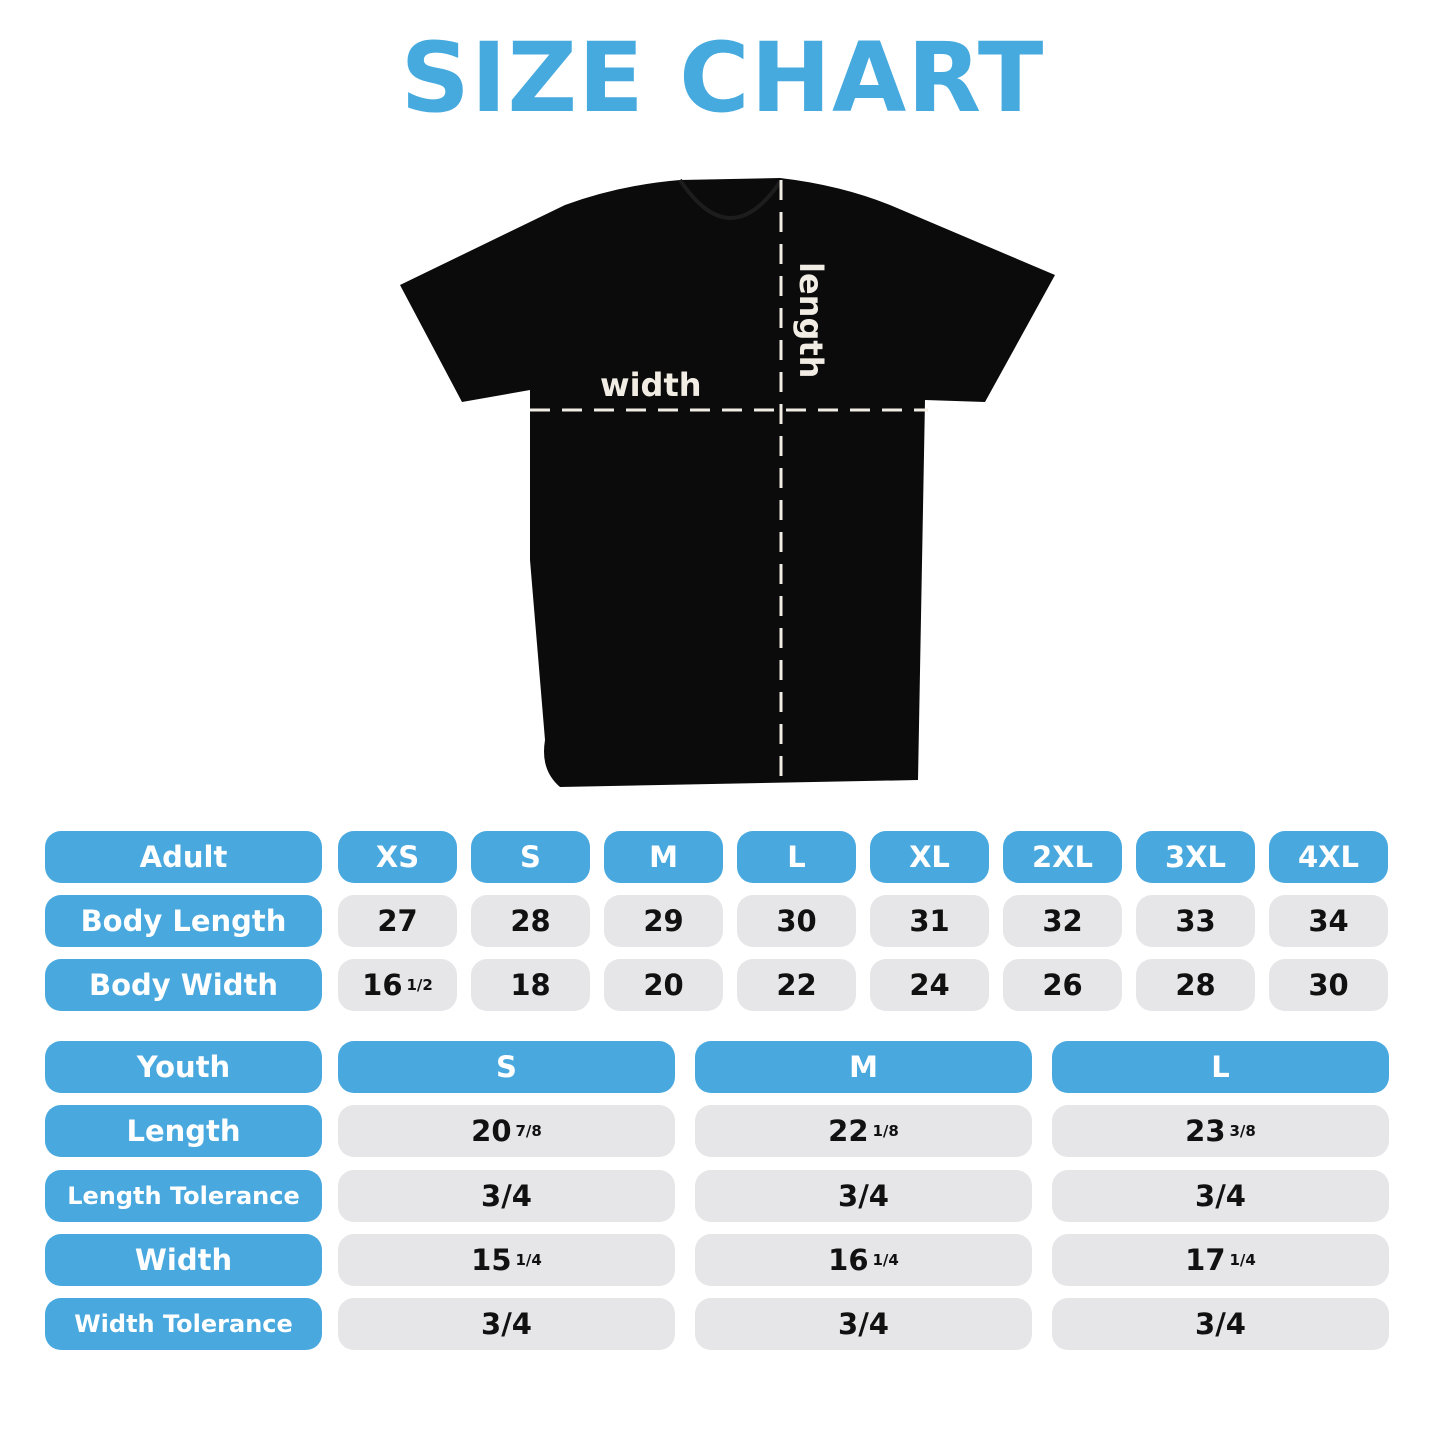  What do you see at coordinates (722, 78) in the screenshot?
I see `page-title: SIZE CHART` at bounding box center [722, 78].